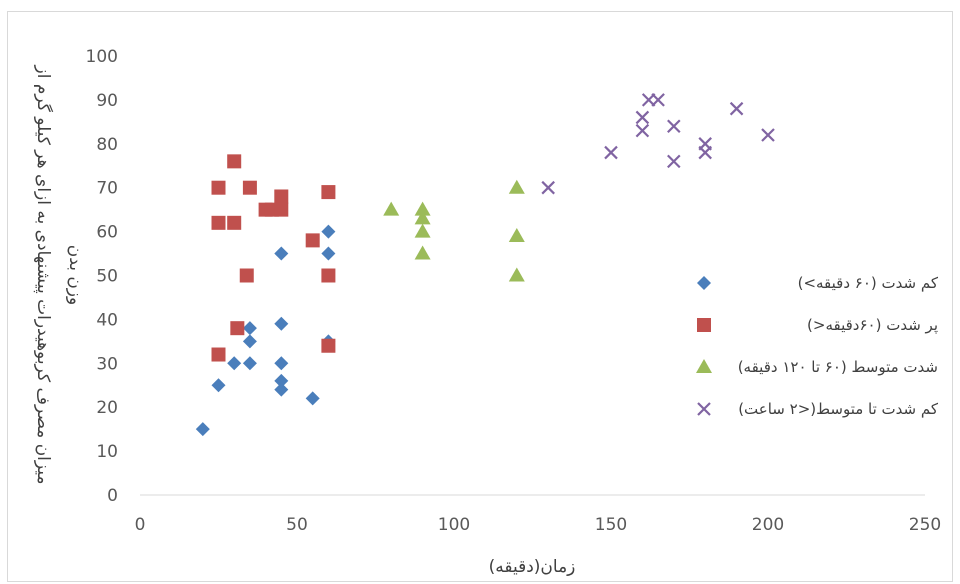 Image resolution: width=960 pixels, height=584 pixels. Describe the element at coordinates (140, 525) in the screenshot. I see `x-tick-label: 0` at that location.